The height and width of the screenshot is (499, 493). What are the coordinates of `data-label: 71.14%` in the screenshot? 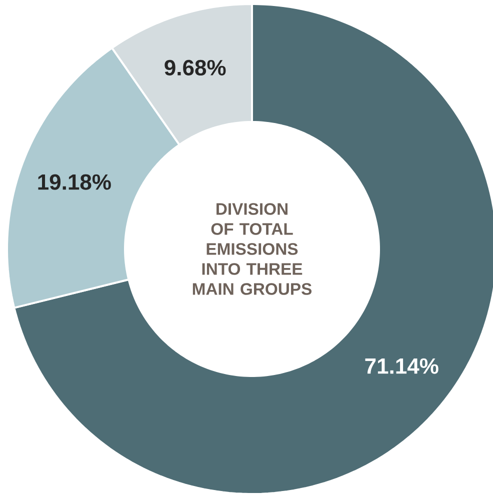 It's located at (401, 366).